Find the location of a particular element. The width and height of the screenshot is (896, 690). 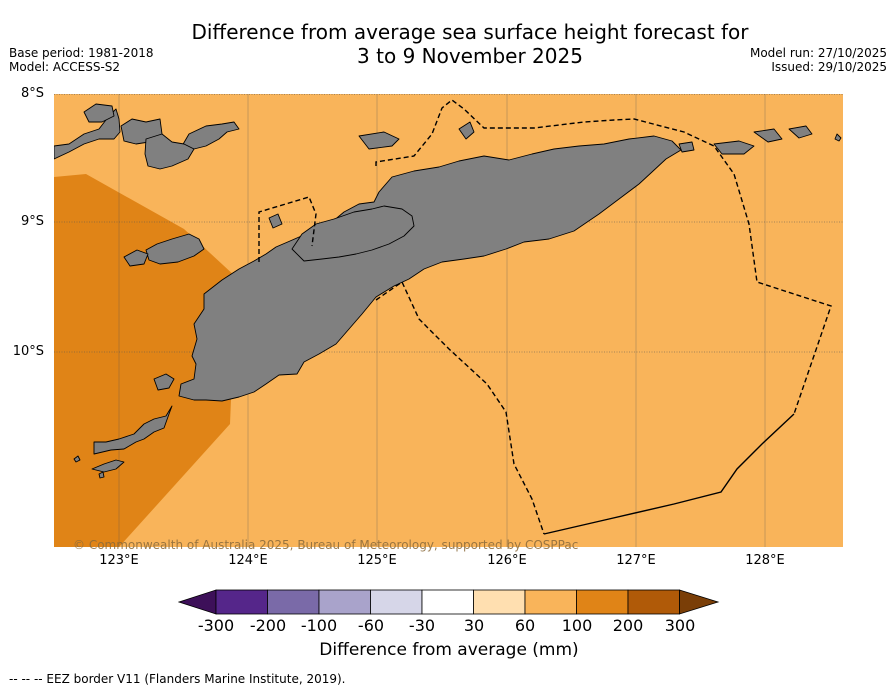

flores-fragment-north is located at coordinates (99, 113).